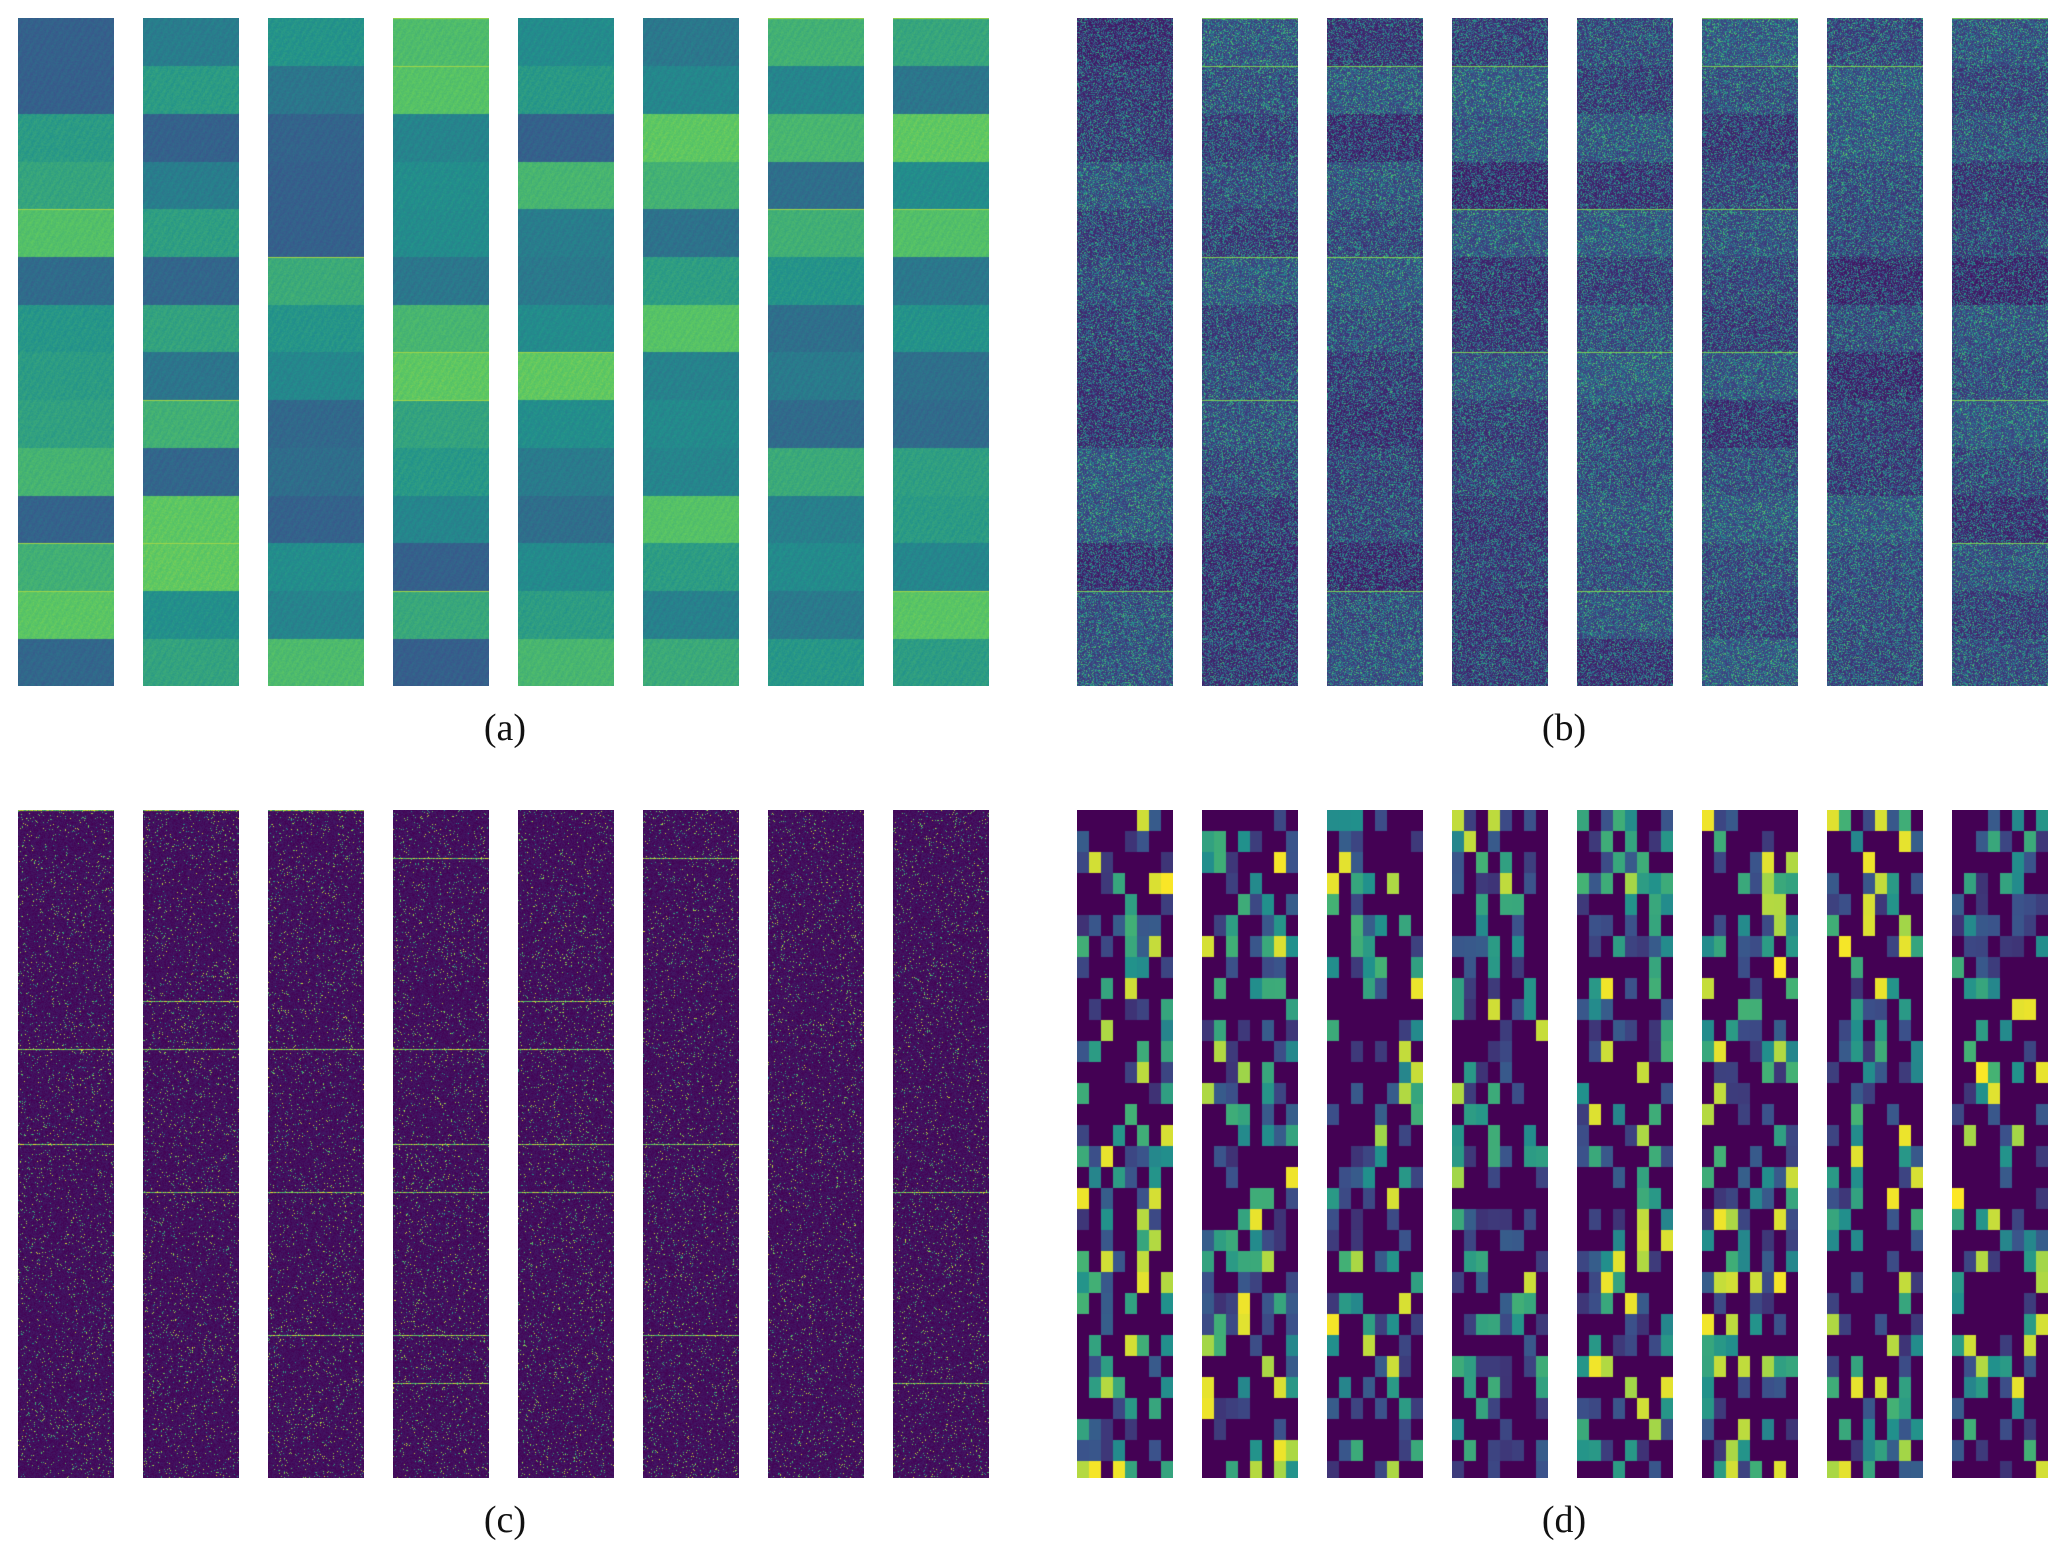 This screenshot has height=1548, width=2062. What do you see at coordinates (1564, 1520) in the screenshot?
I see `panel-d-caption: (d)` at bounding box center [1564, 1520].